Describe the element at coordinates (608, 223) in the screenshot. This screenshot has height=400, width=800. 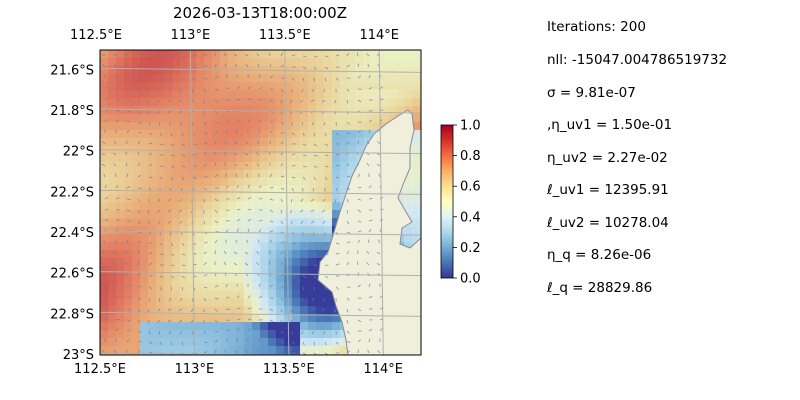
I see `param-ell-uv2: ℓ_uv2 = 10278.04` at that location.